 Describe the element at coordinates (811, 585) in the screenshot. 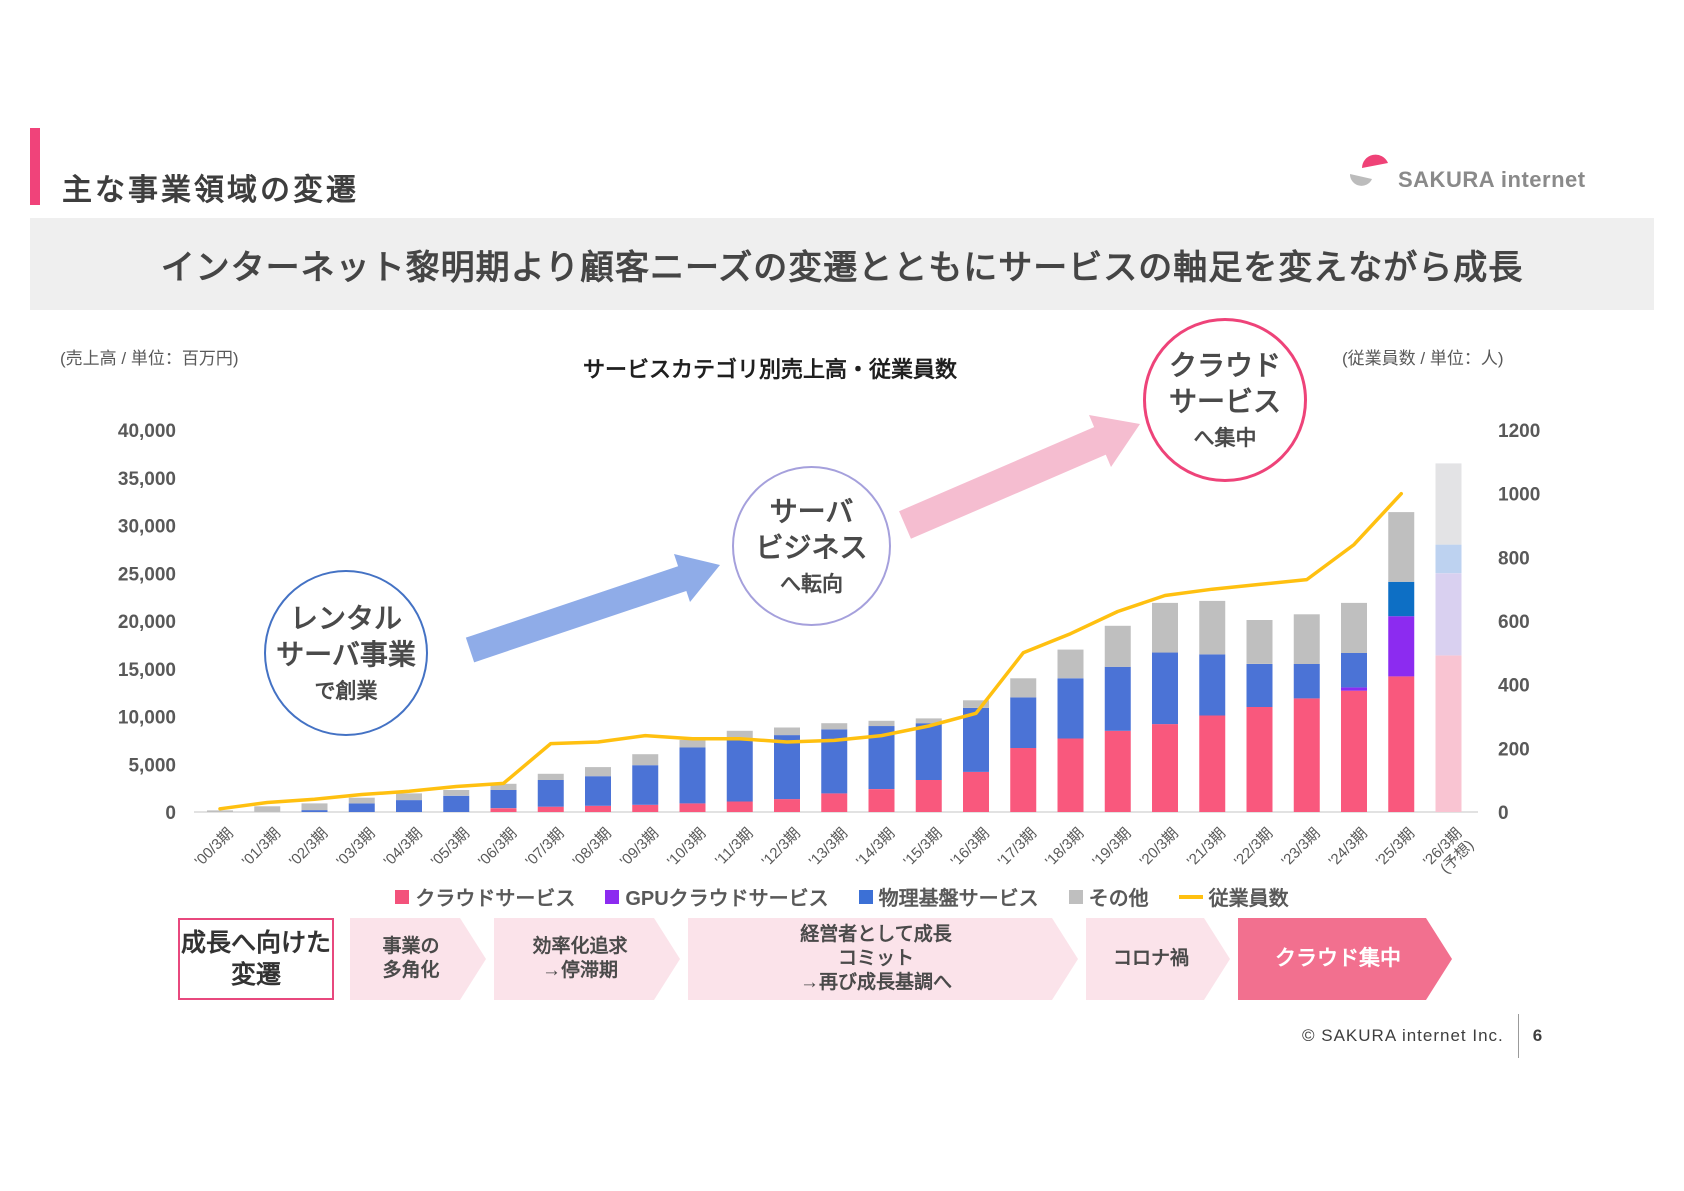

I see `annotation-subtext: へ転向` at that location.